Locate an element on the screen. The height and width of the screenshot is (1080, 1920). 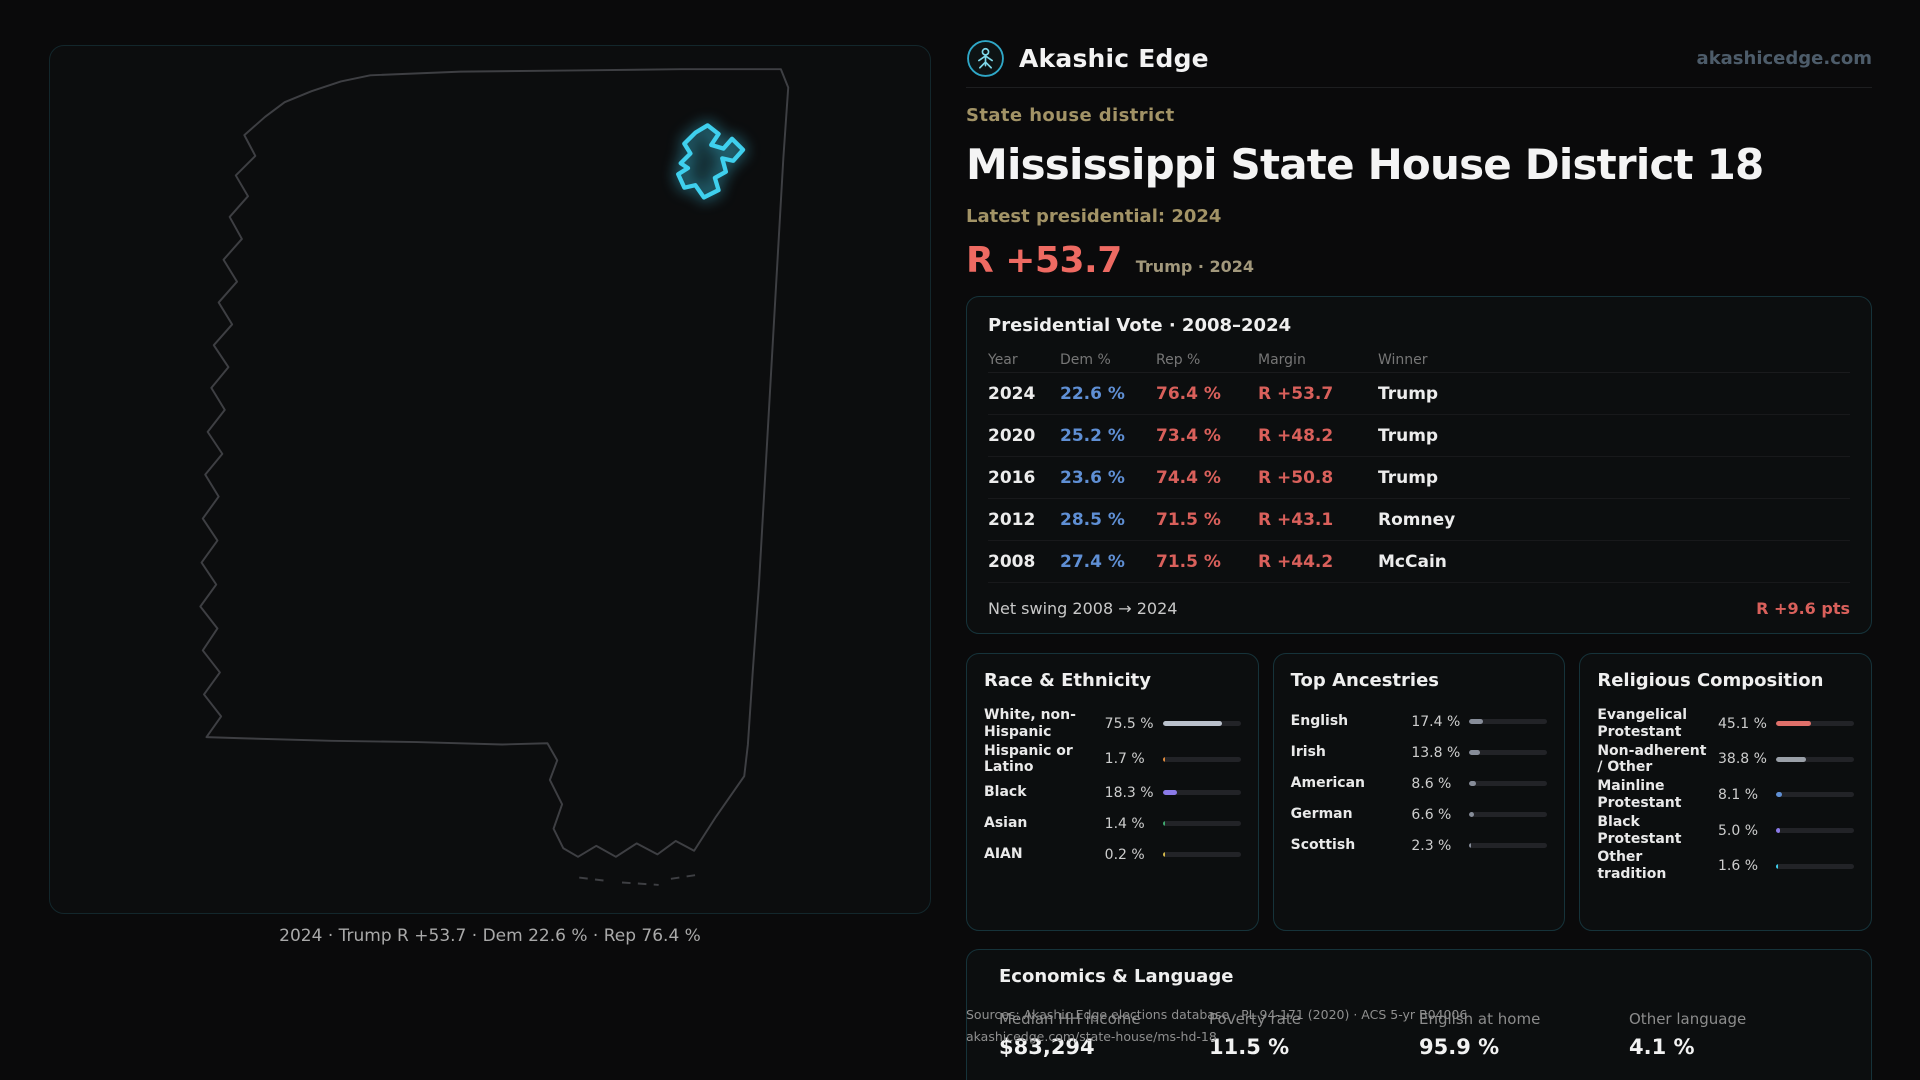
dem-cell: 27.4 % is located at coordinates (1092, 561).